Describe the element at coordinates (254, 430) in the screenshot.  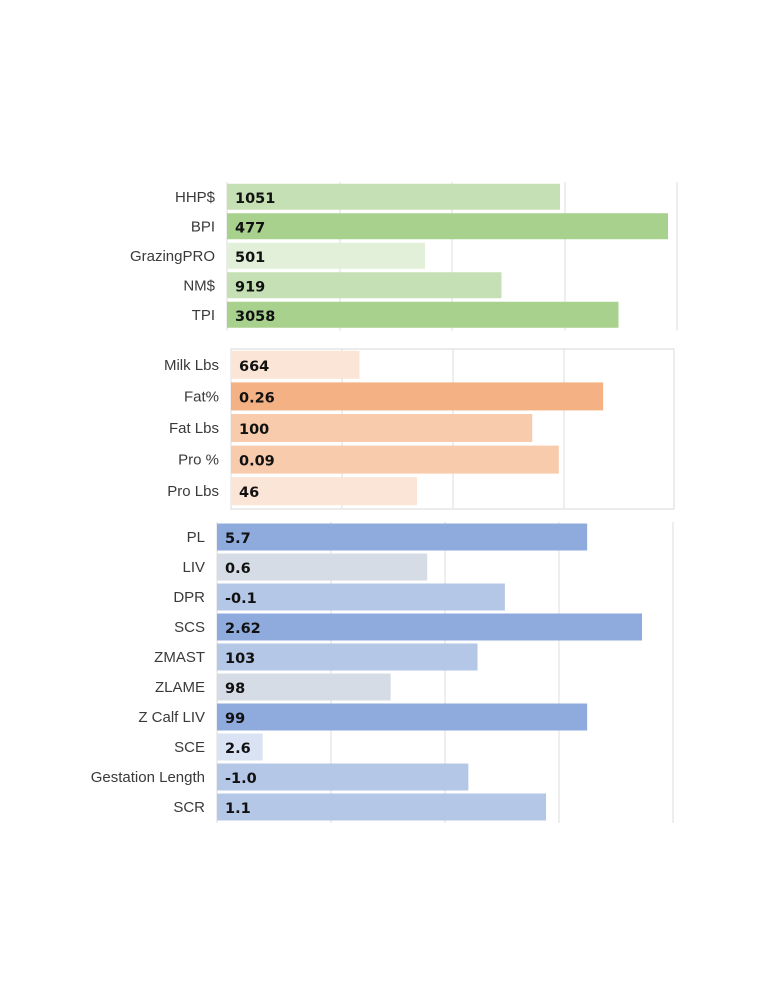
I see `data-label: 100` at that location.